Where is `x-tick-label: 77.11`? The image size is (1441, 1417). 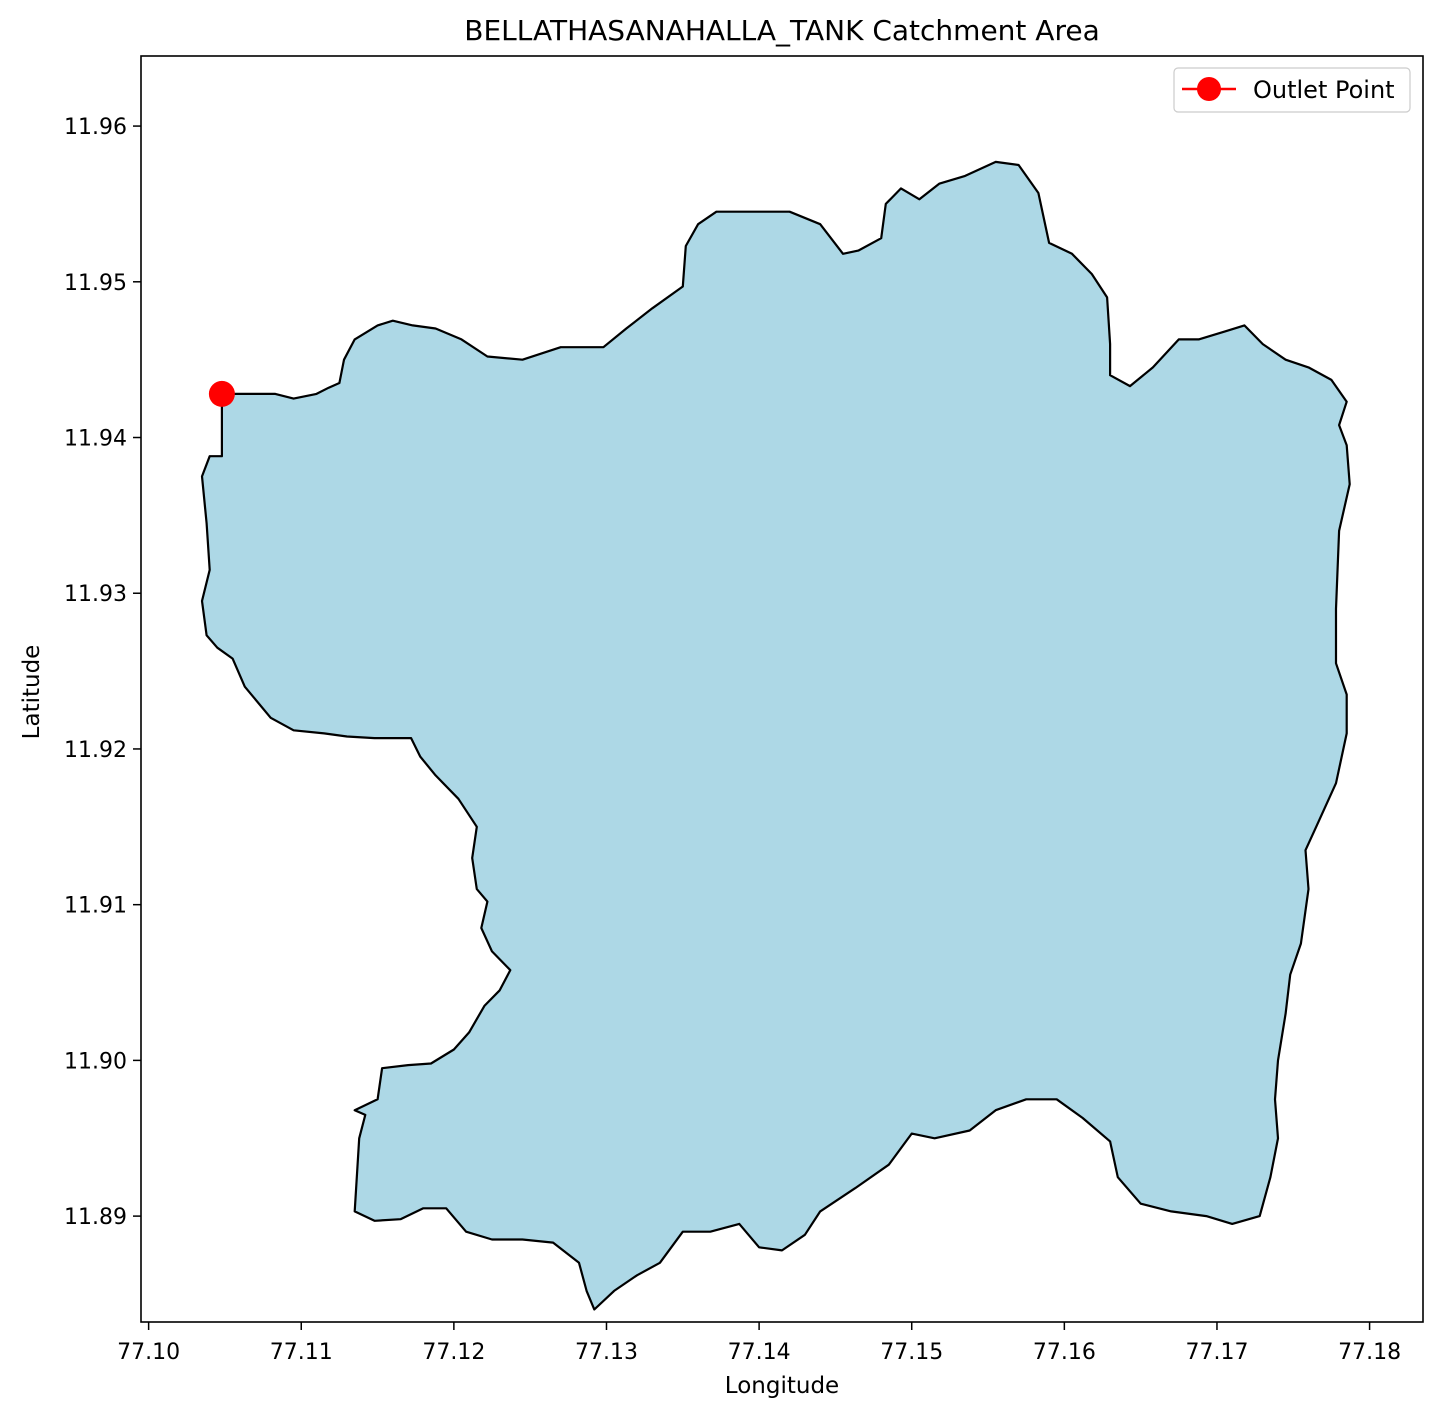
x-tick-label: 77.11 is located at coordinates (301, 1352).